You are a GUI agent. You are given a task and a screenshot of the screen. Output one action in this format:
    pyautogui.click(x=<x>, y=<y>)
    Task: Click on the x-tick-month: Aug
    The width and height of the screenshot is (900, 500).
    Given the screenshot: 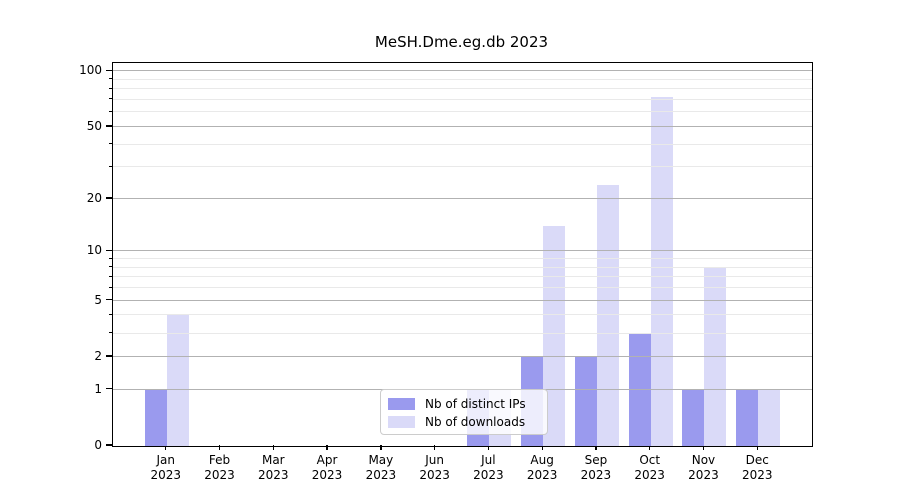 What is the action you would take?
    pyautogui.click(x=542, y=460)
    